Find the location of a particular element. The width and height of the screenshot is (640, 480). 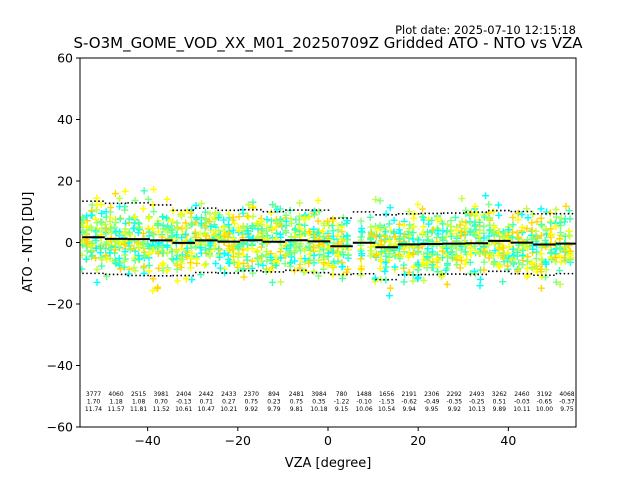

y-tick-label: 0 is located at coordinates (69, 242).